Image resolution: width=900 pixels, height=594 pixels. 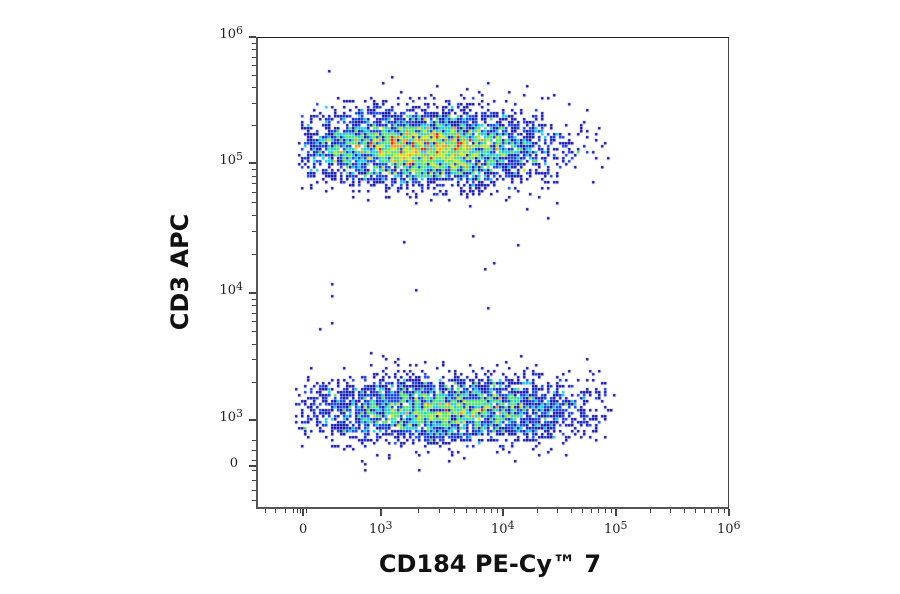 What do you see at coordinates (231, 289) in the screenshot?
I see `y-tick-label: 10⁴` at bounding box center [231, 289].